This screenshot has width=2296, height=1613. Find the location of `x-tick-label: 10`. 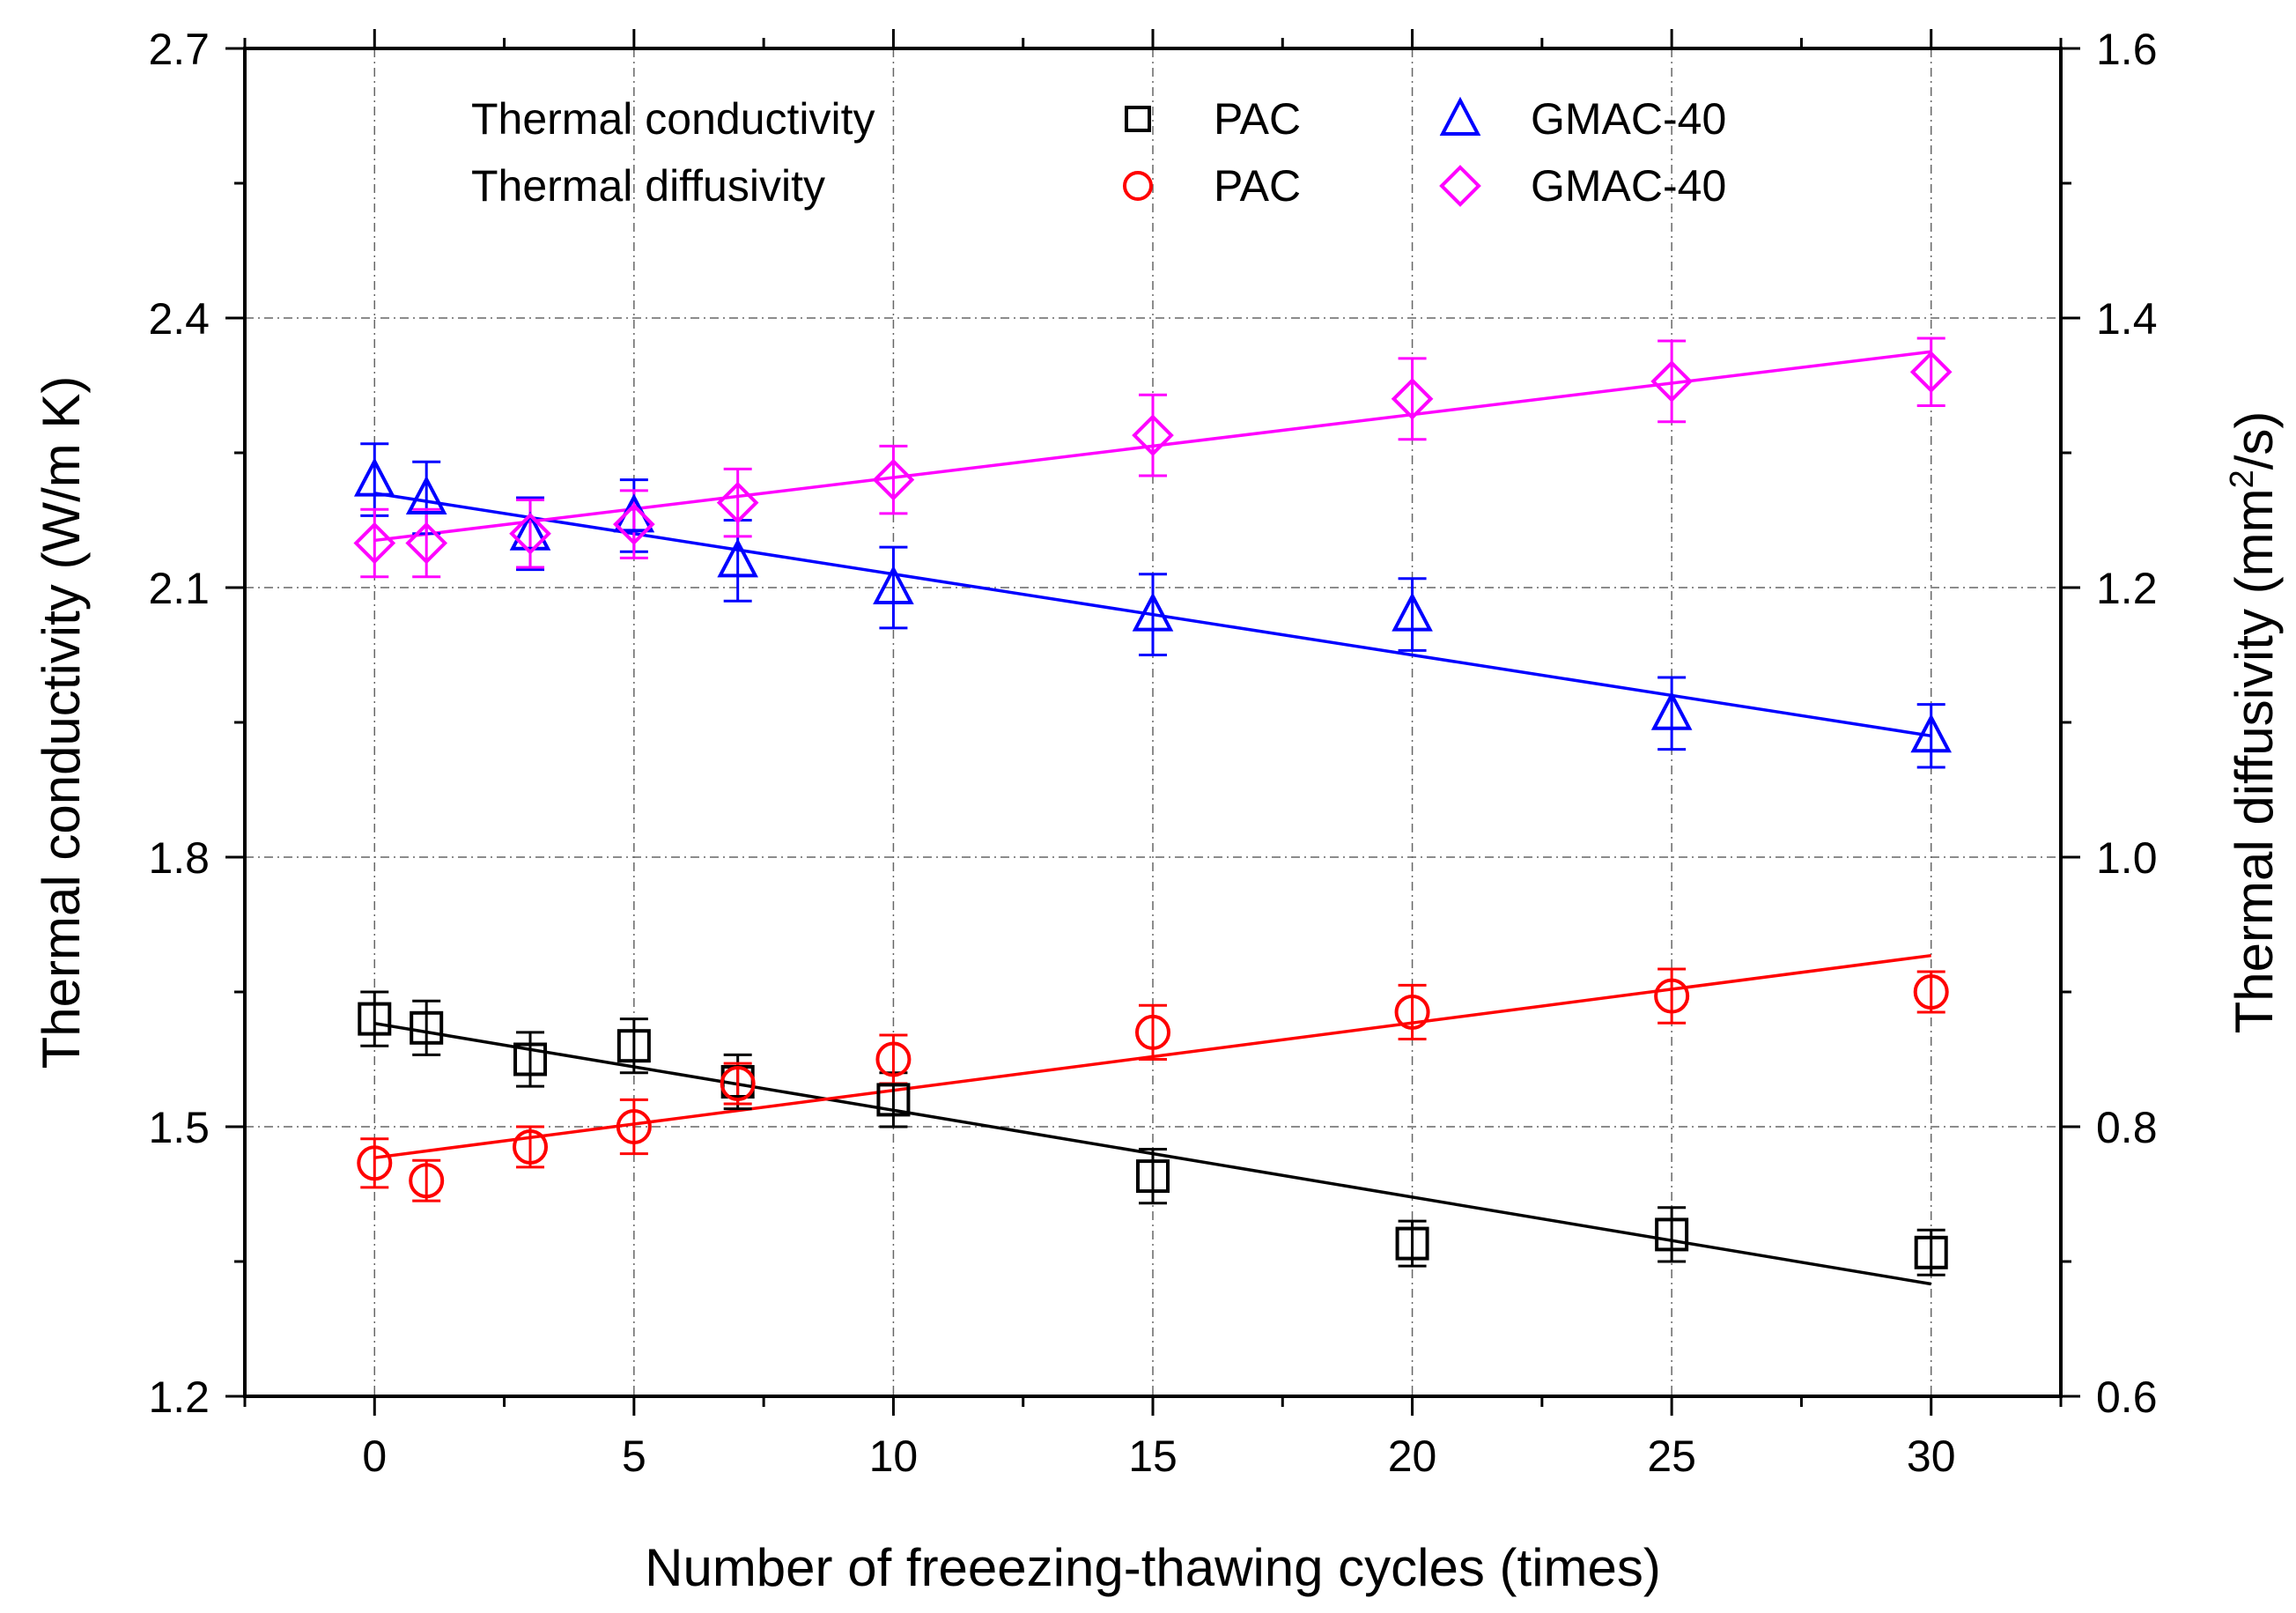

x-tick-label: 10 is located at coordinates (894, 1456).